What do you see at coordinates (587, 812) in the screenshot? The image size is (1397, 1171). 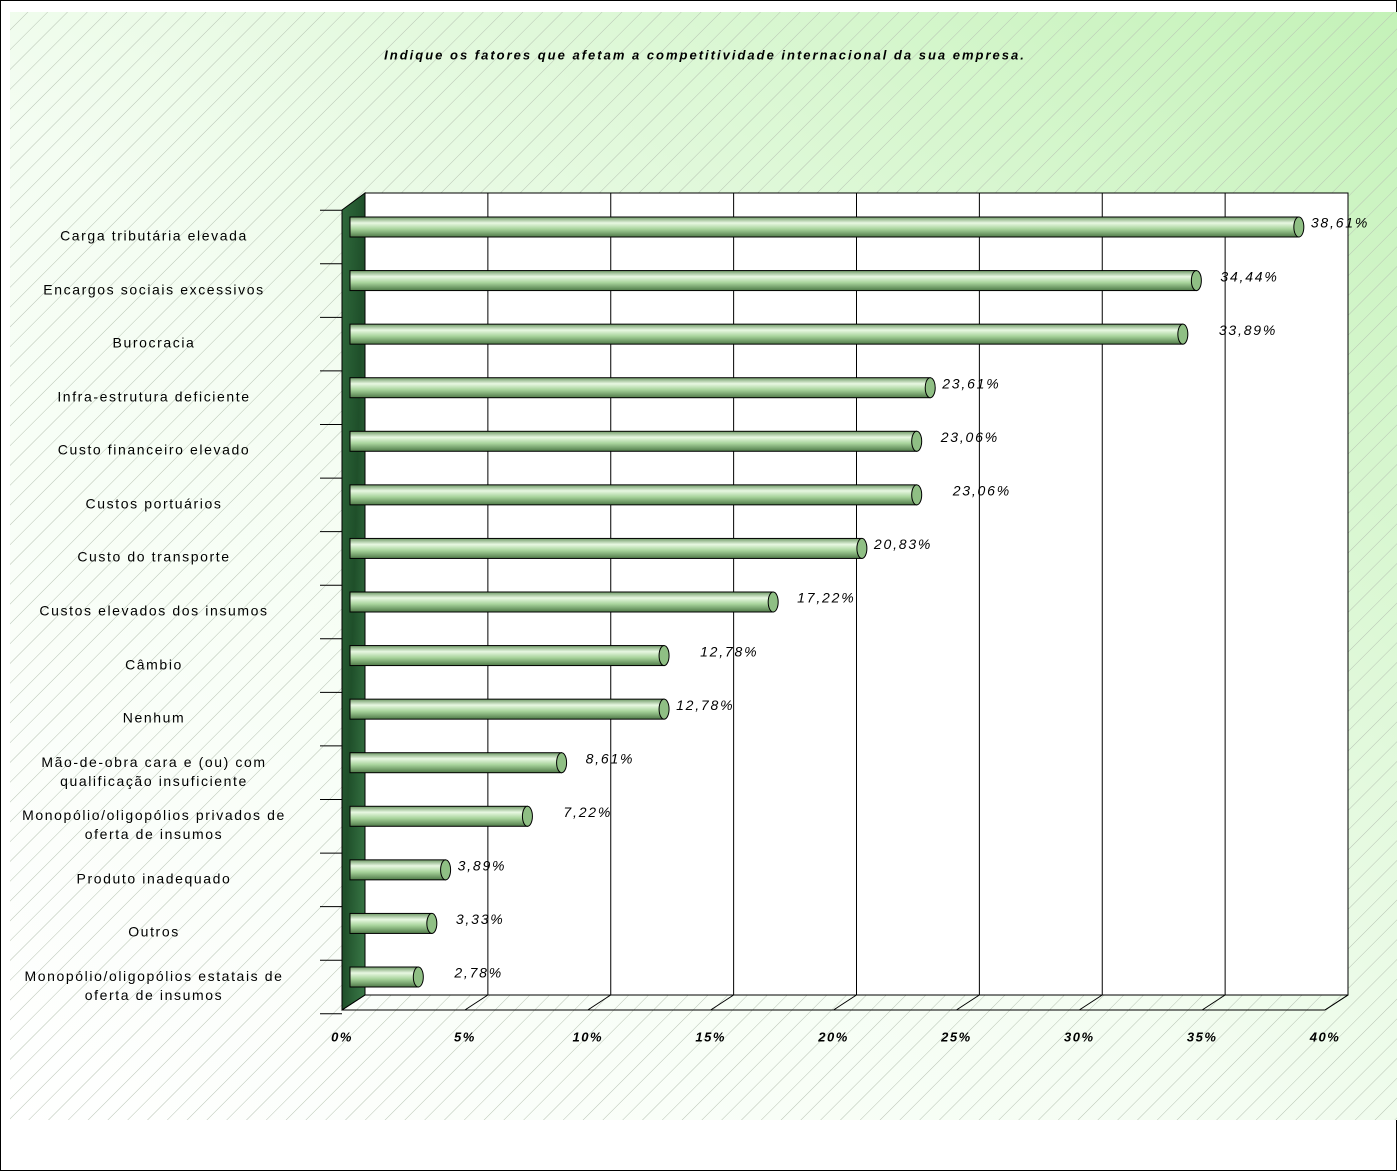 I see `value-label: 7,22%` at bounding box center [587, 812].